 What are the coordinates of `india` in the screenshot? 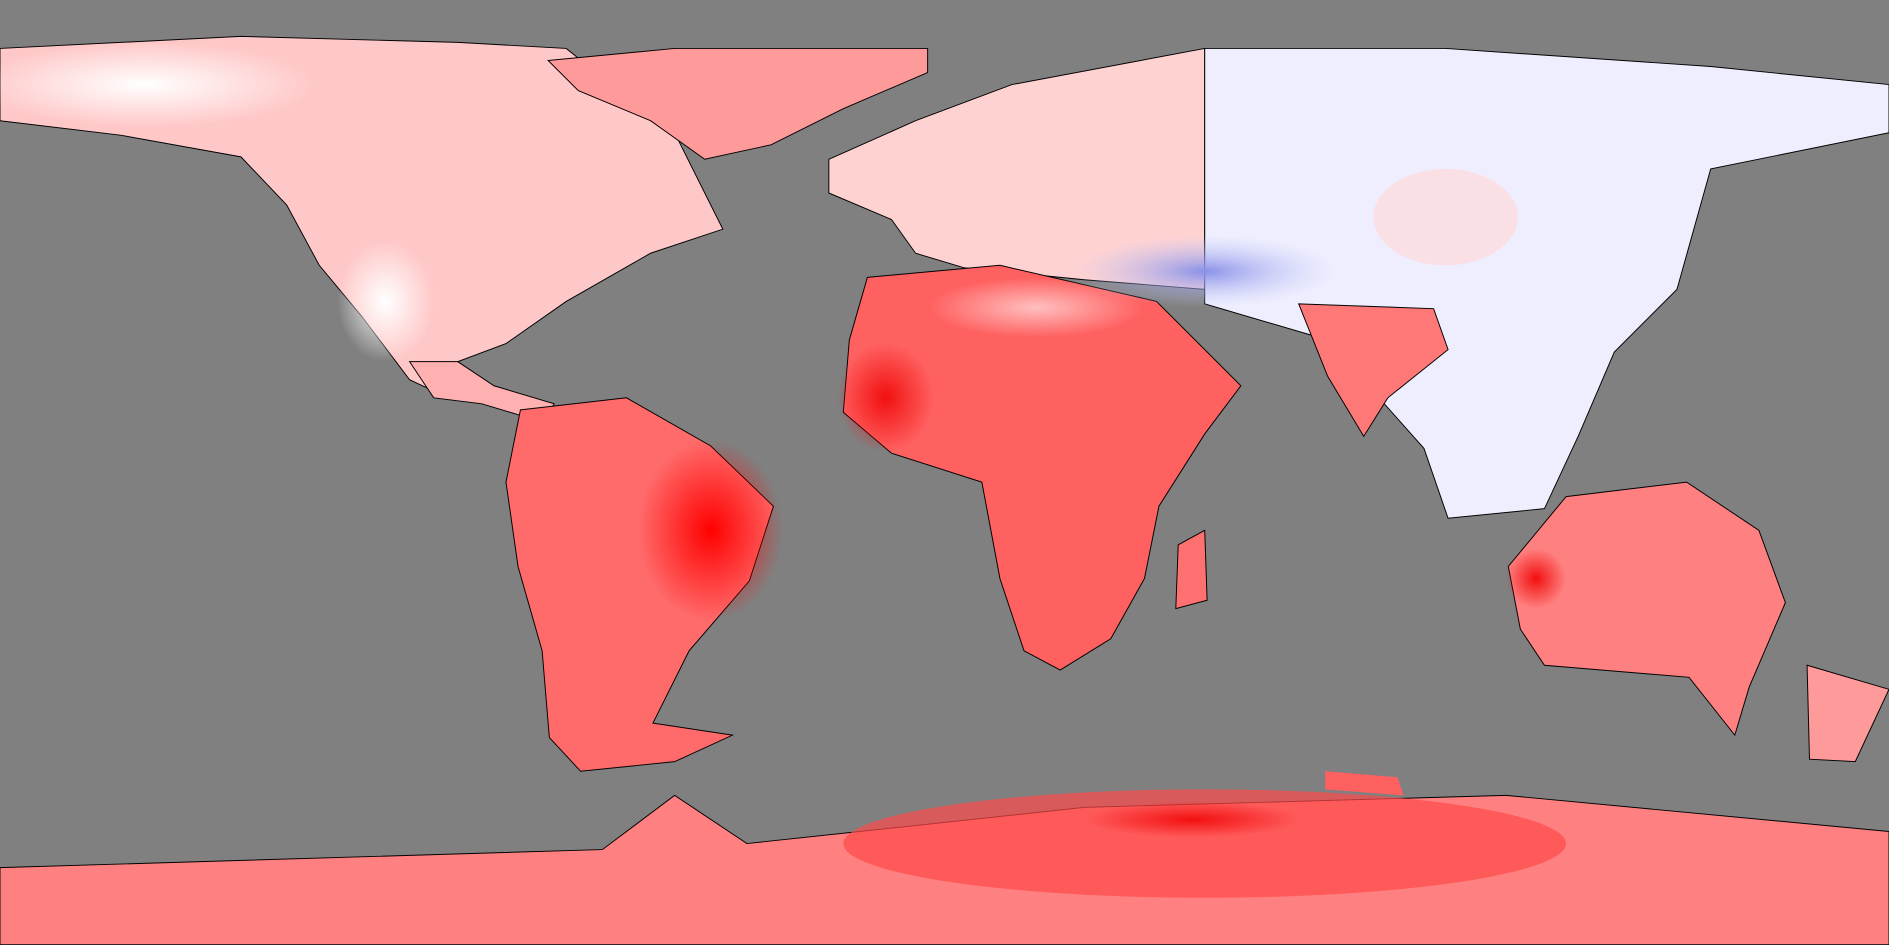 It's located at (1373, 370).